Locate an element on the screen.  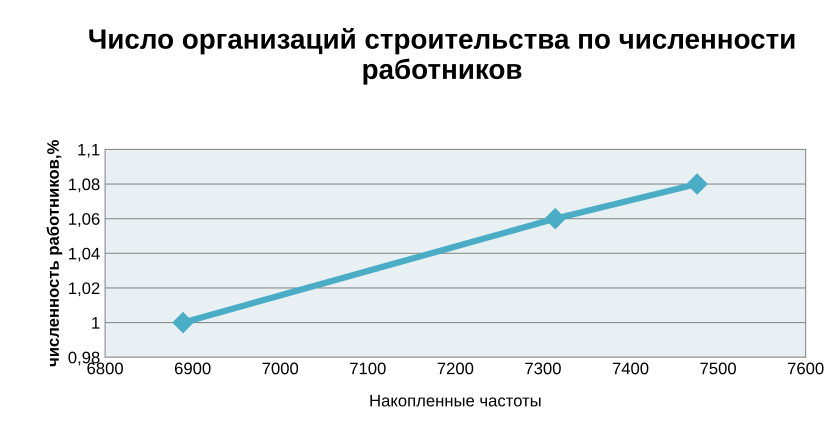
y-tick-label: 1,06 is located at coordinates (84, 220).